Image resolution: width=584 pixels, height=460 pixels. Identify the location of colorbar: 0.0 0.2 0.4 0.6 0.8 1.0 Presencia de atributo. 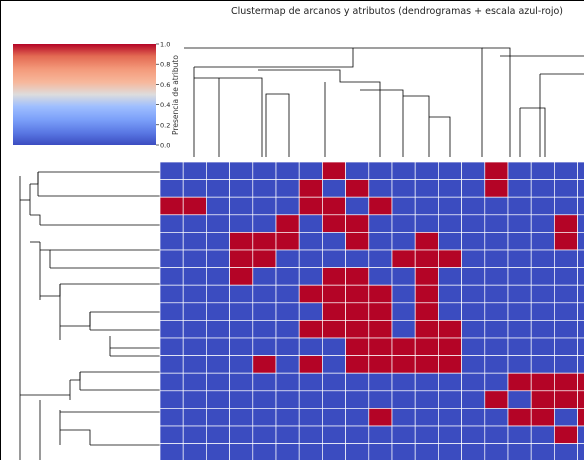
(96, 95).